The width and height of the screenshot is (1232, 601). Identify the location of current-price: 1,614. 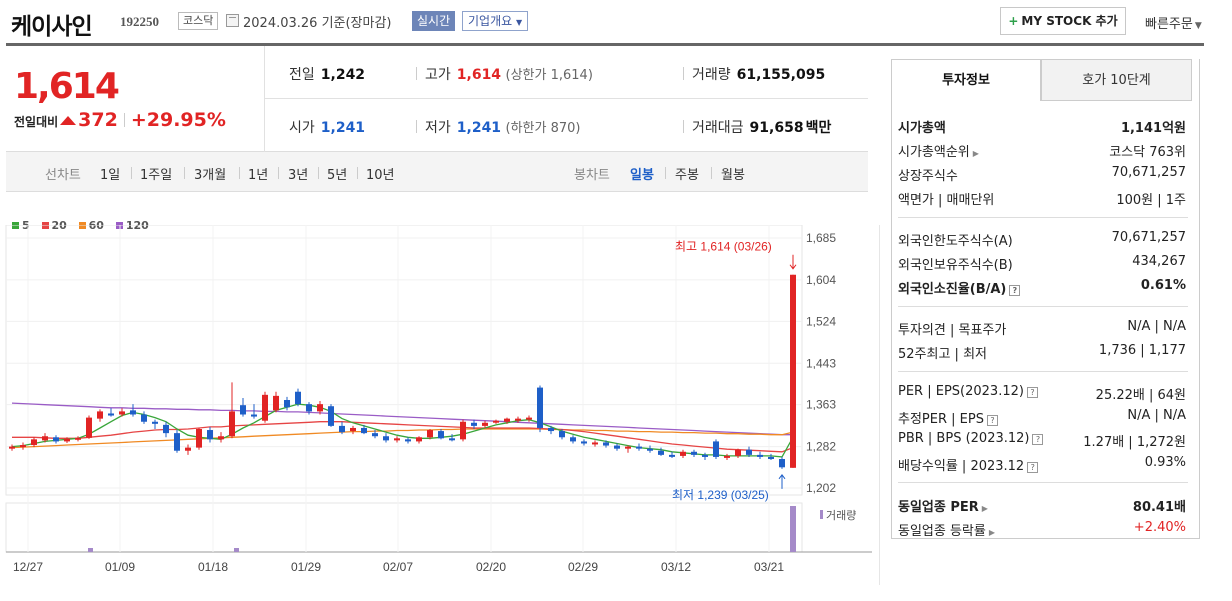
(67, 86).